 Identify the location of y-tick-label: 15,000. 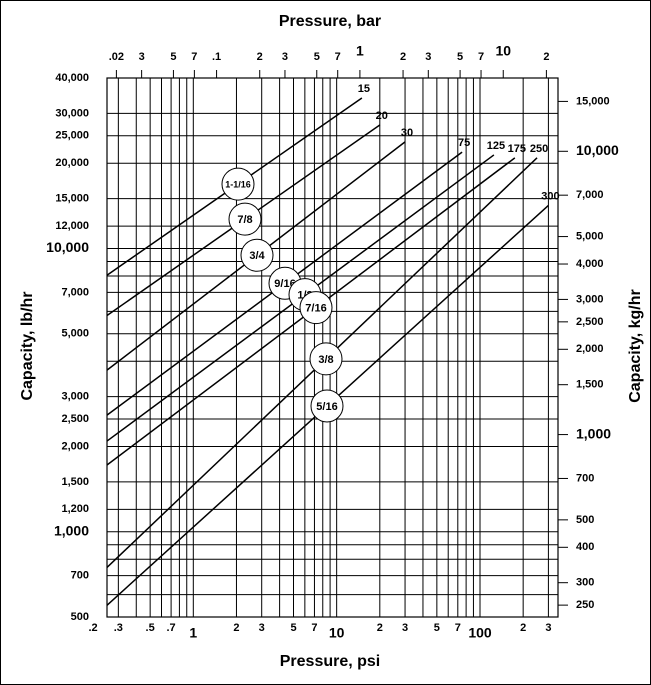
(72, 199).